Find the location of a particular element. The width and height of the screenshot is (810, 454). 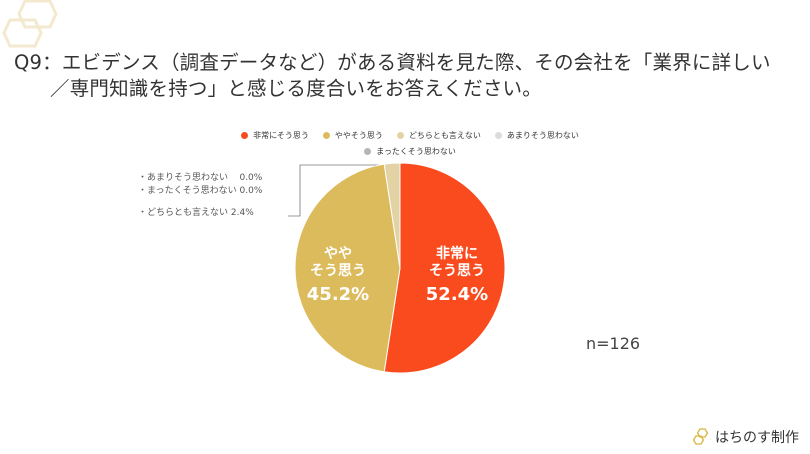

slice-label-very: そう思う is located at coordinates (457, 271).